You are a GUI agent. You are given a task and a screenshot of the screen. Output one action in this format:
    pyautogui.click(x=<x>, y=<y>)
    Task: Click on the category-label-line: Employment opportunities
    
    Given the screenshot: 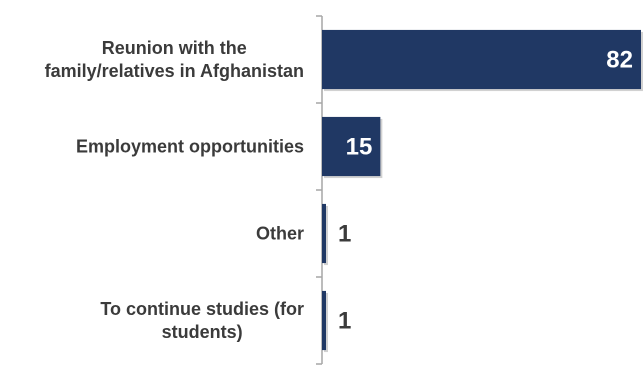 What is the action you would take?
    pyautogui.click(x=190, y=147)
    